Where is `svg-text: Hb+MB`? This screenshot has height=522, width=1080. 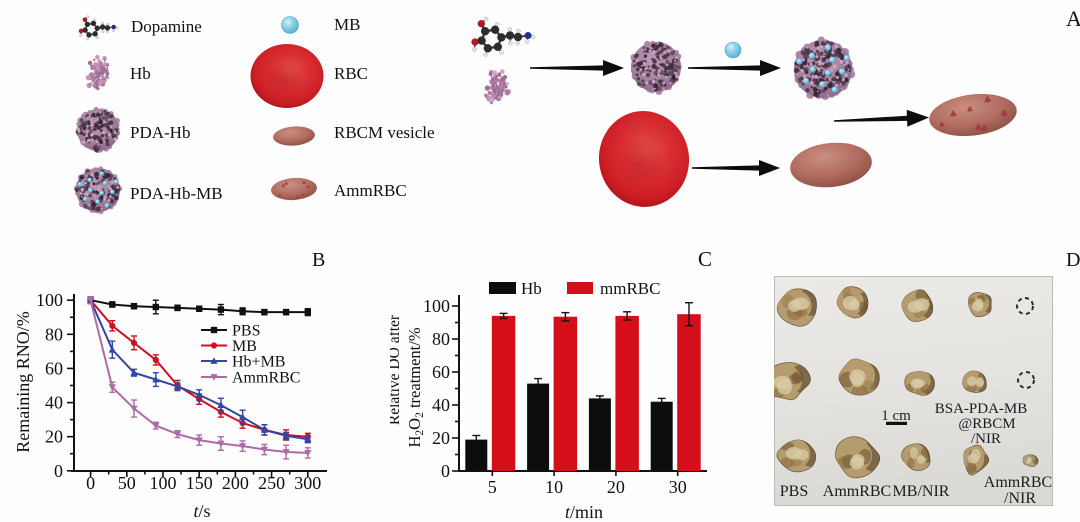 svg-text: Hb+MB is located at coordinates (258, 362).